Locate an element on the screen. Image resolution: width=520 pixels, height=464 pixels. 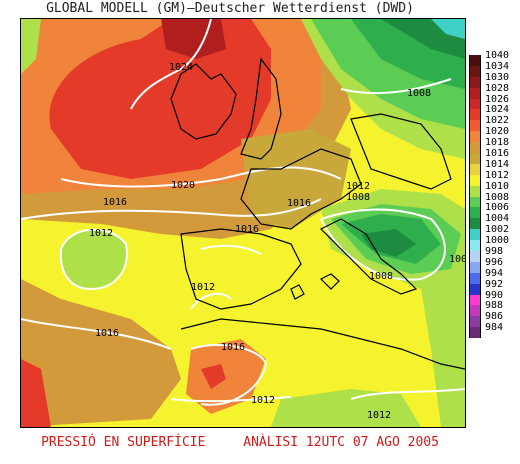
isobar-label-1012-southeast: 1012 is located at coordinates (379, 415).